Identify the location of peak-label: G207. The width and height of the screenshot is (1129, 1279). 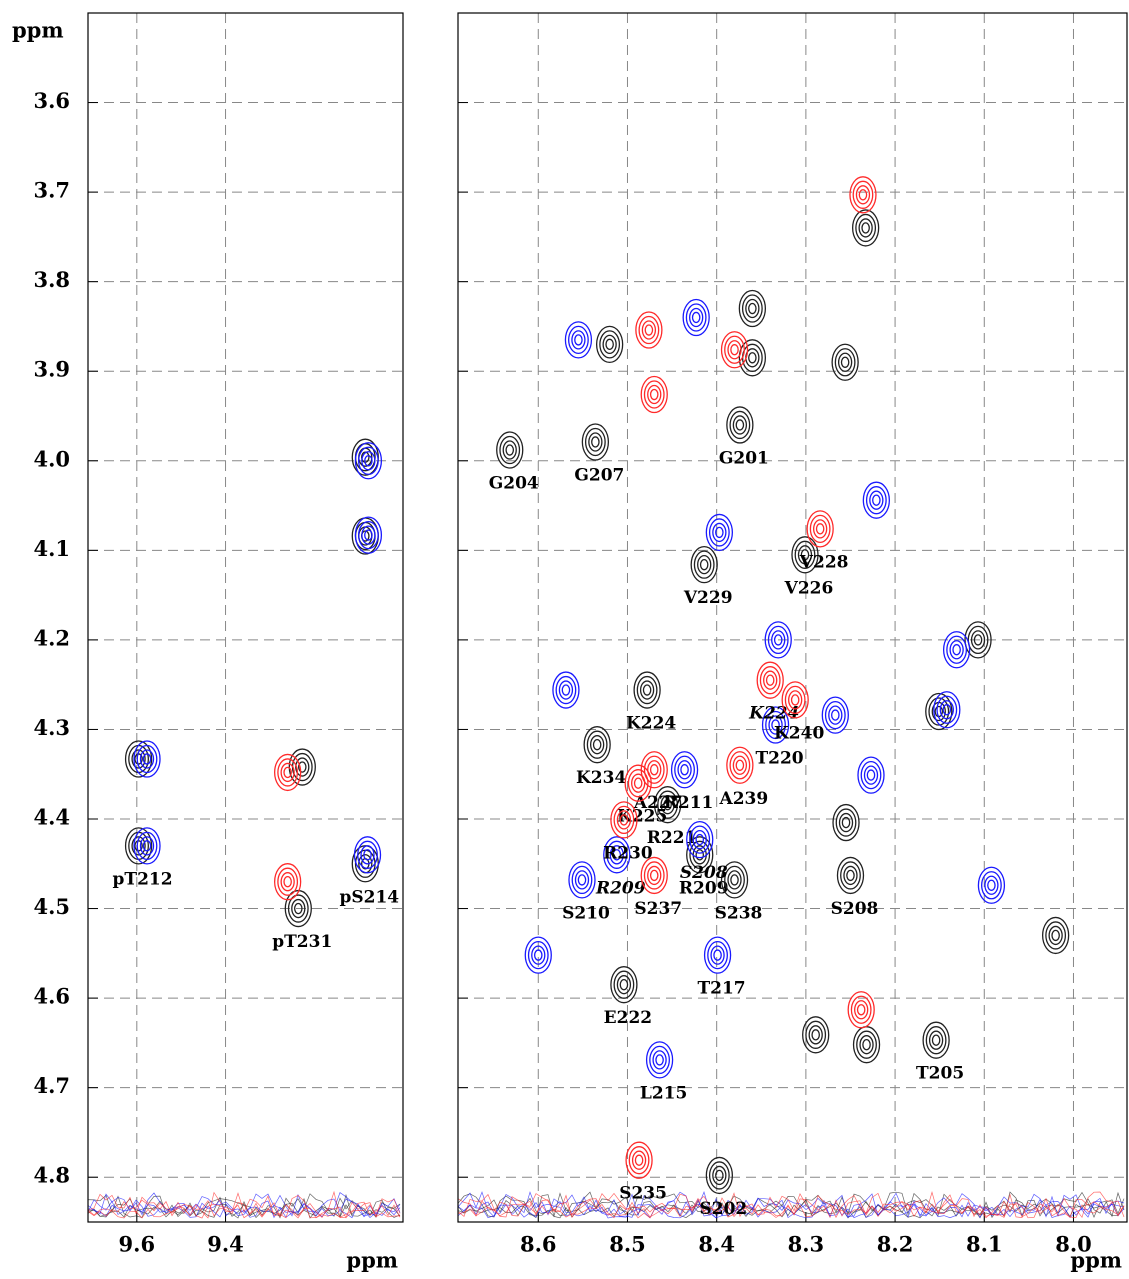
(599, 475).